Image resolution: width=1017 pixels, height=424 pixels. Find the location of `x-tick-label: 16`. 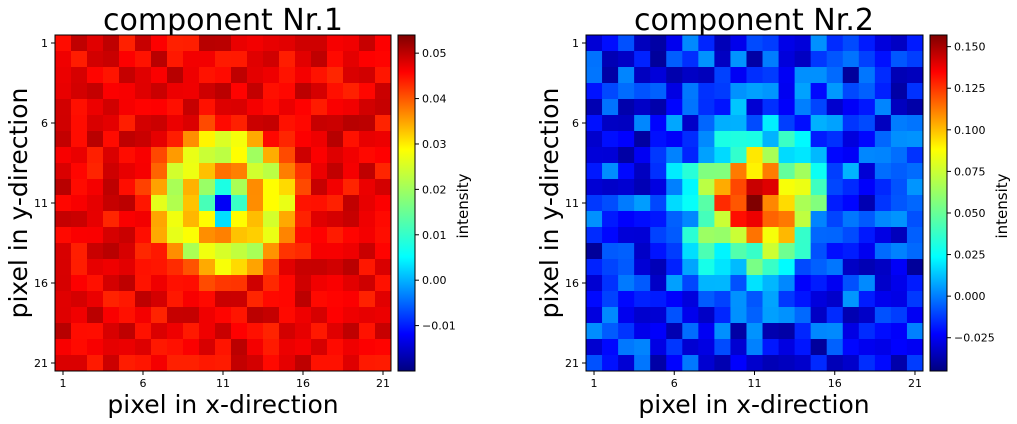

x-tick-label: 16 is located at coordinates (303, 383).